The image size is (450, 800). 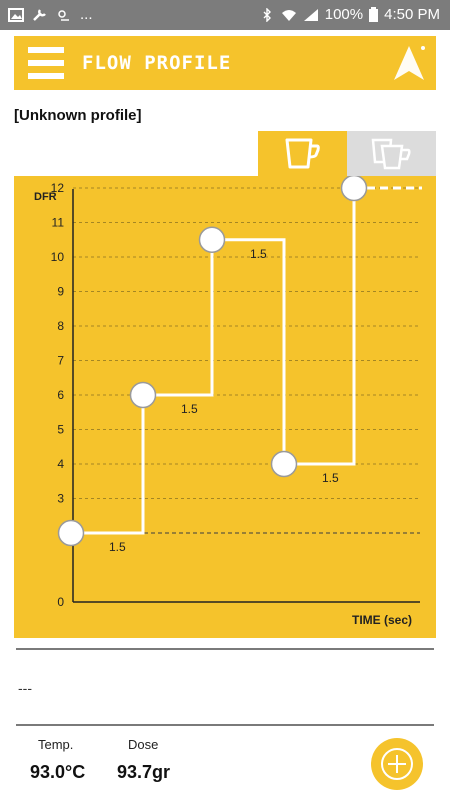 I want to click on y-tick-label: 8, so click(x=60, y=326).